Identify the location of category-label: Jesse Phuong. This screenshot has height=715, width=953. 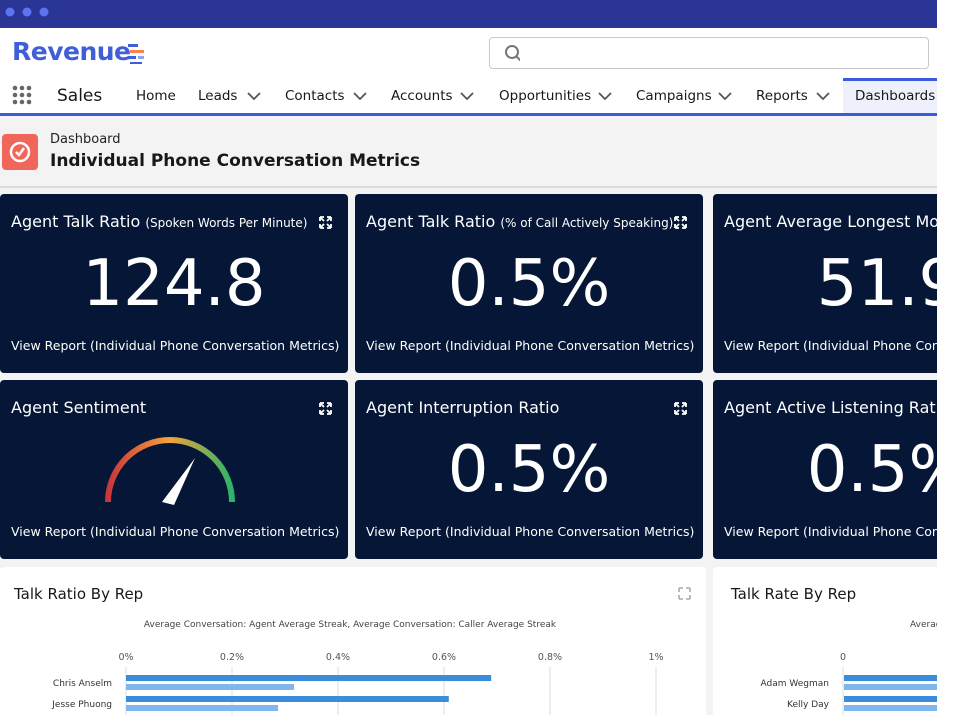
(81, 705).